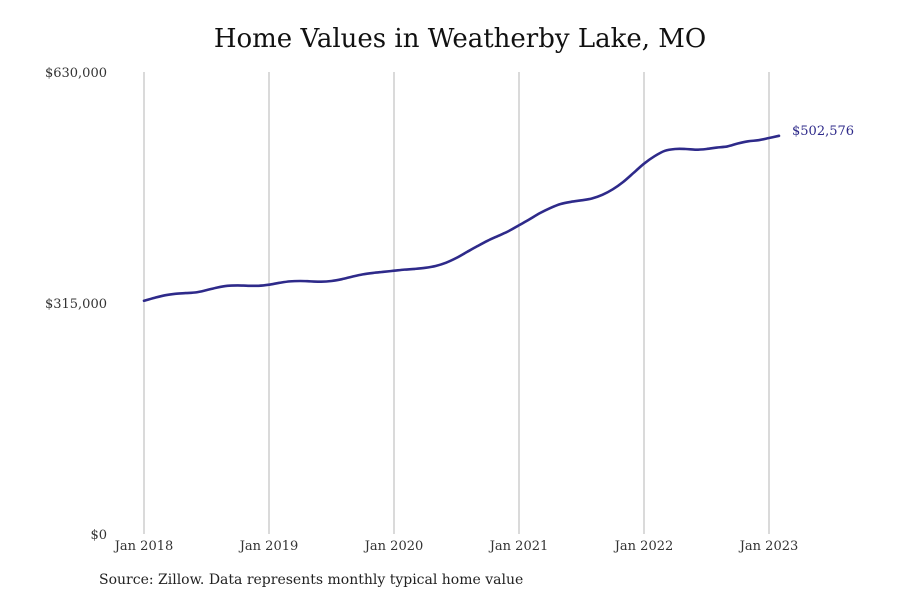 The image size is (900, 600). What do you see at coordinates (393, 546) in the screenshot?
I see `x-tick-label: Jan 2020` at bounding box center [393, 546].